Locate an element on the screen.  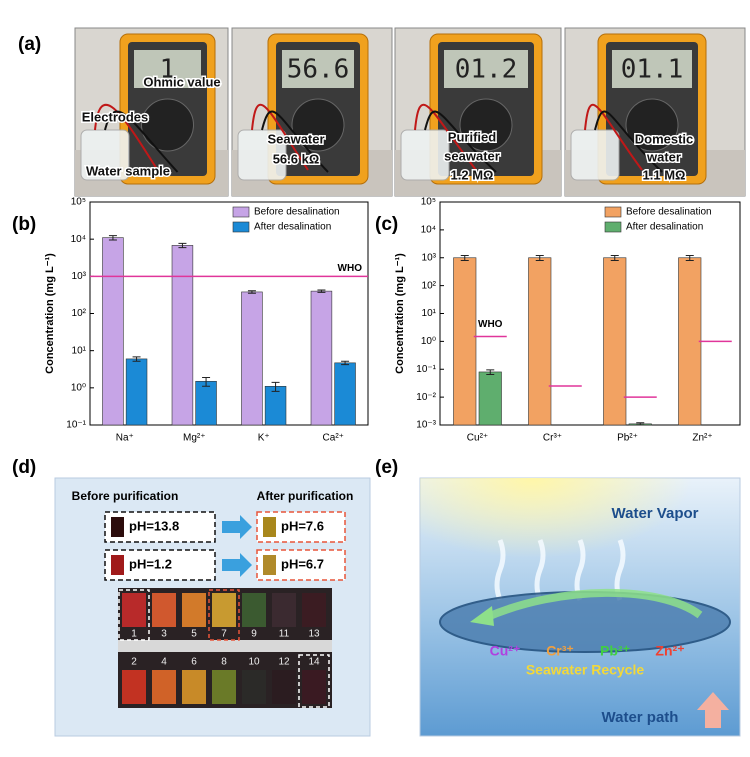
heading: After purification is located at coordinates (305, 496).